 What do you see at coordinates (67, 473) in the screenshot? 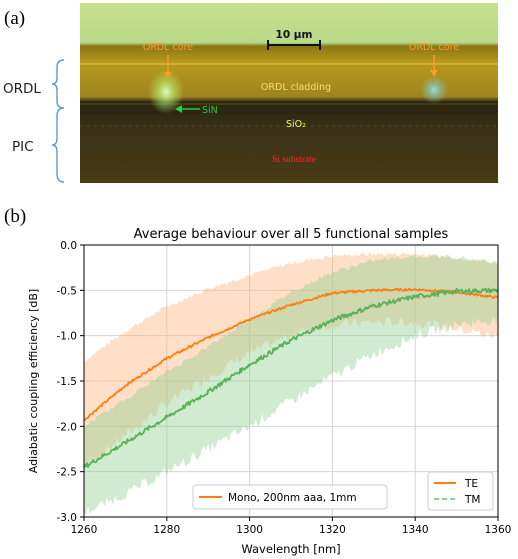
I see `y-tick-label: -2.5` at bounding box center [67, 473].